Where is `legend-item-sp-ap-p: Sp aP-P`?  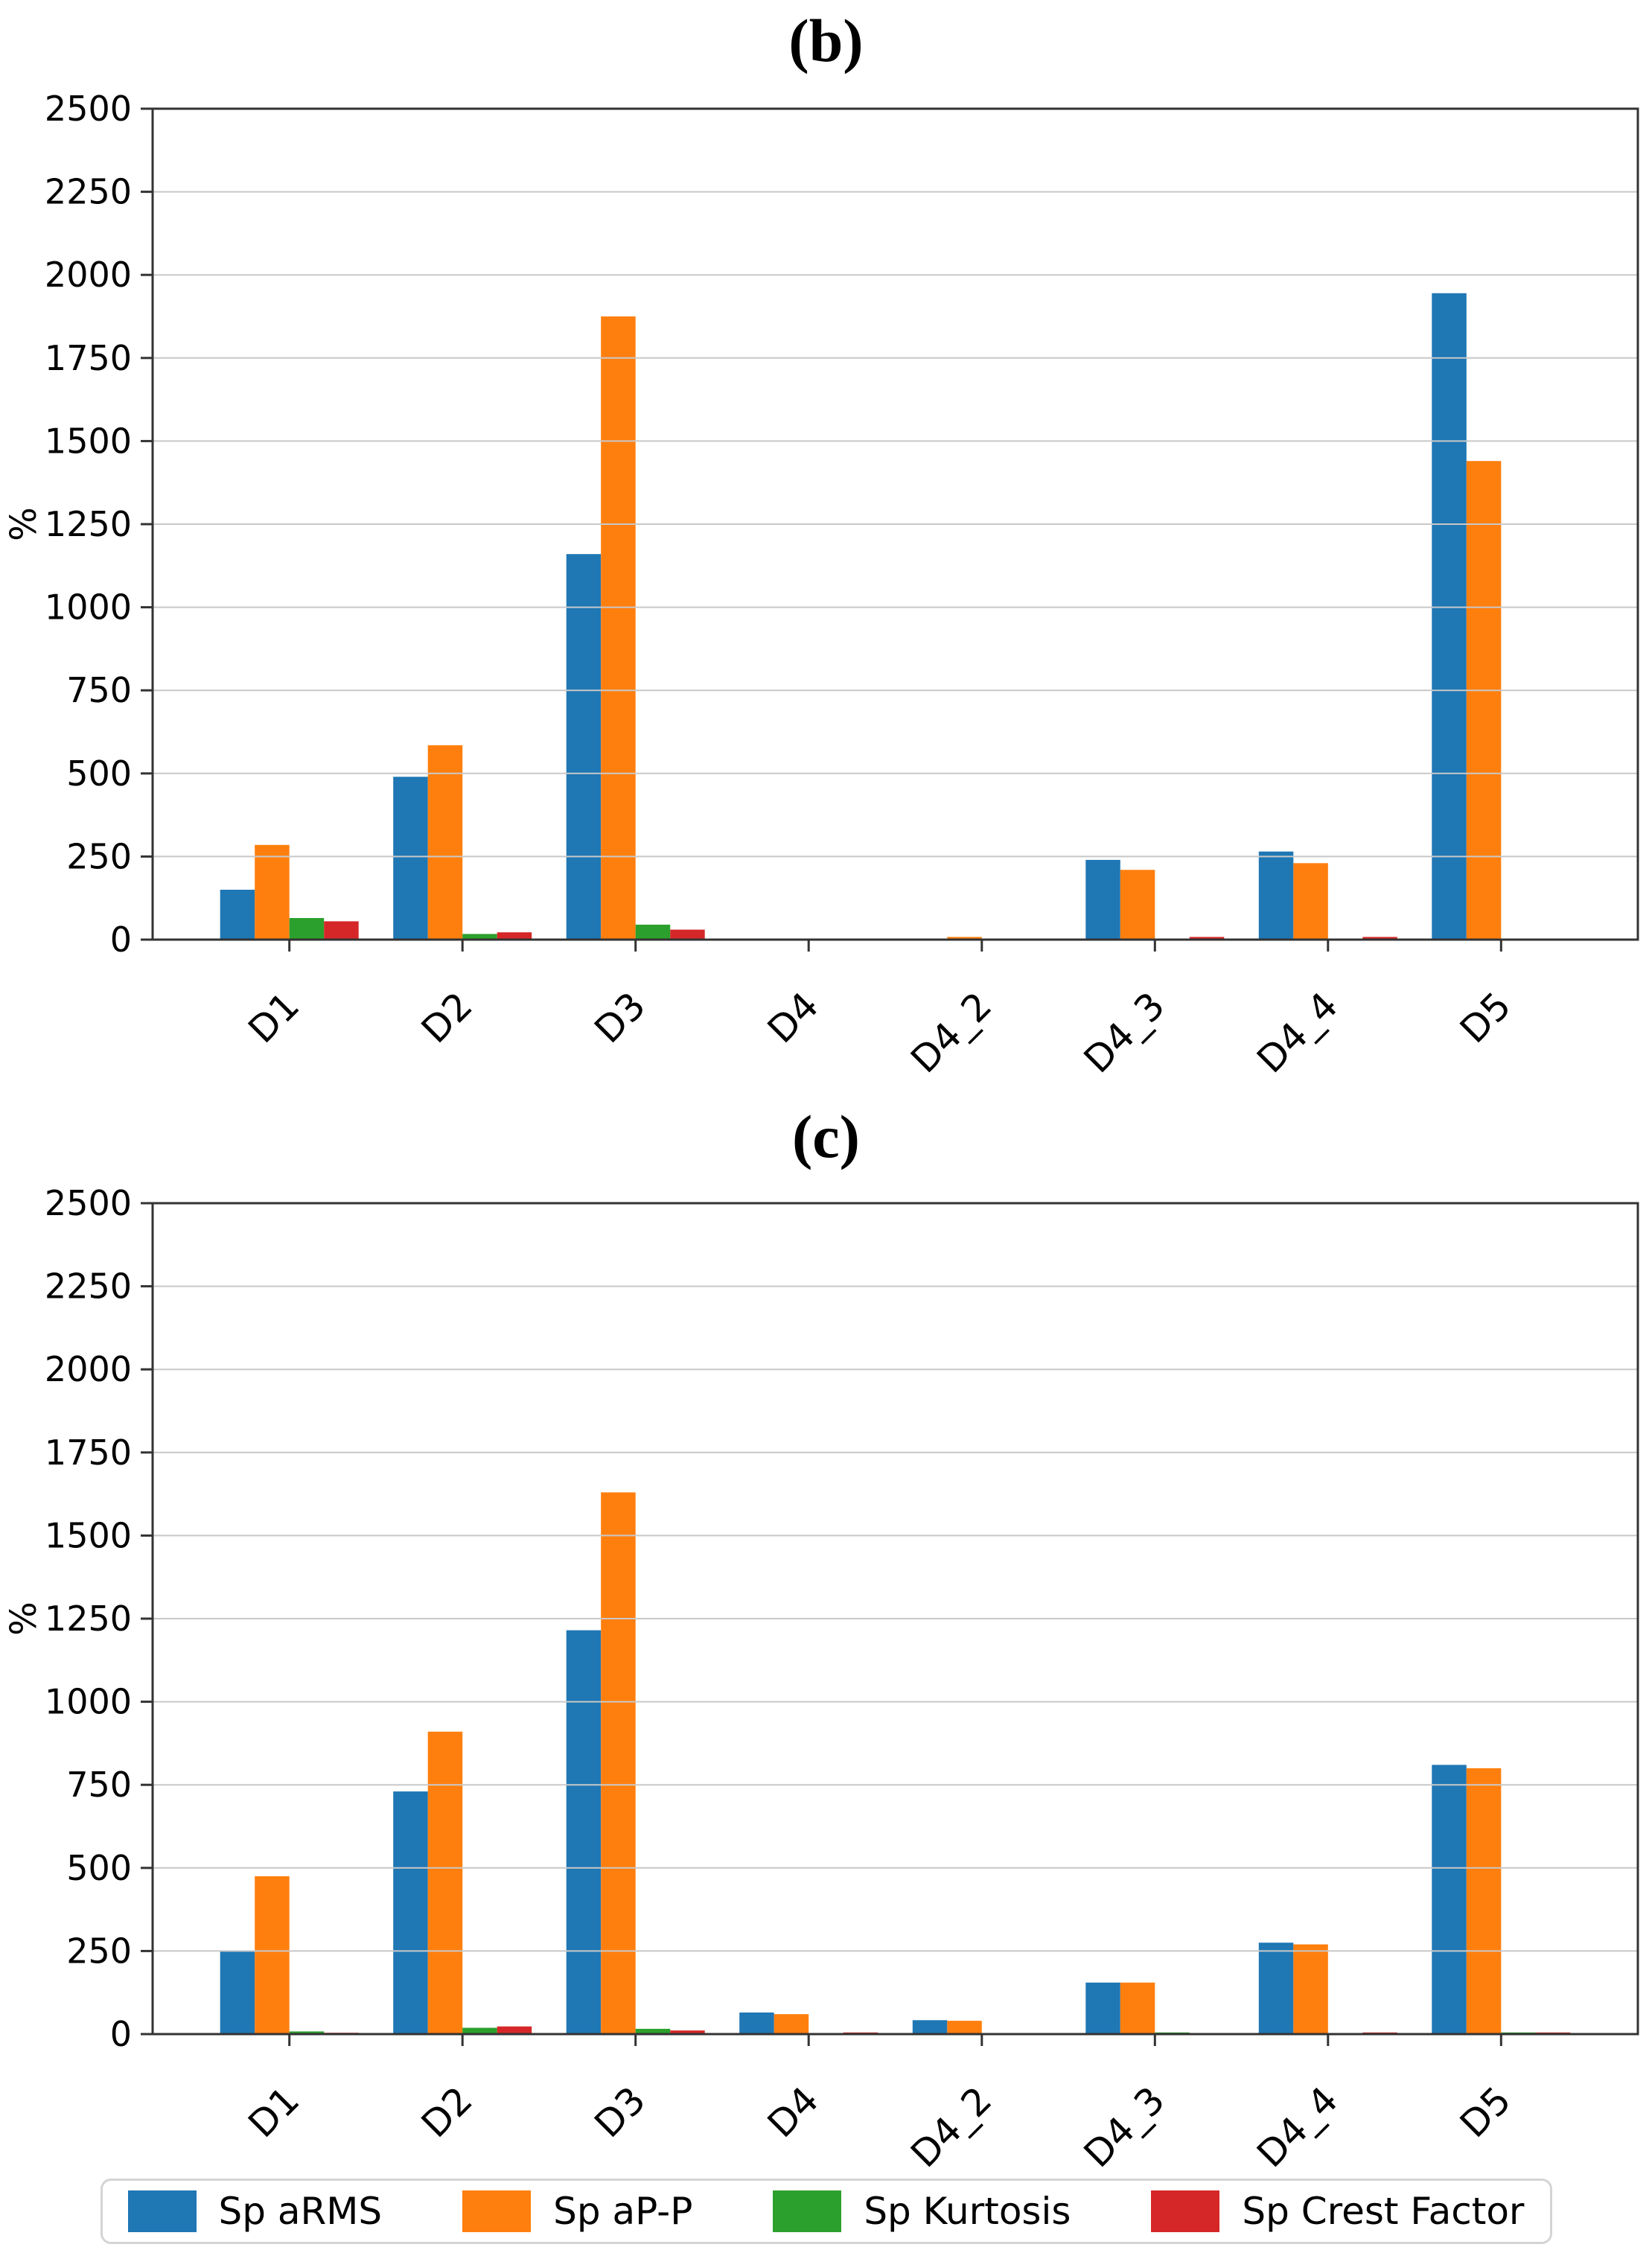 legend-item-sp-ap-p: Sp aP-P is located at coordinates (577, 2211).